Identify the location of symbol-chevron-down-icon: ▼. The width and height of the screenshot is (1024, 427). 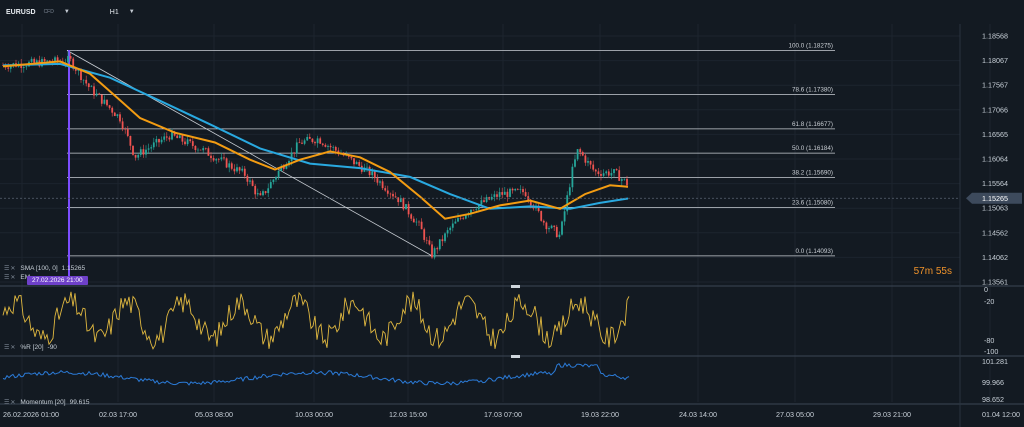
(66, 12).